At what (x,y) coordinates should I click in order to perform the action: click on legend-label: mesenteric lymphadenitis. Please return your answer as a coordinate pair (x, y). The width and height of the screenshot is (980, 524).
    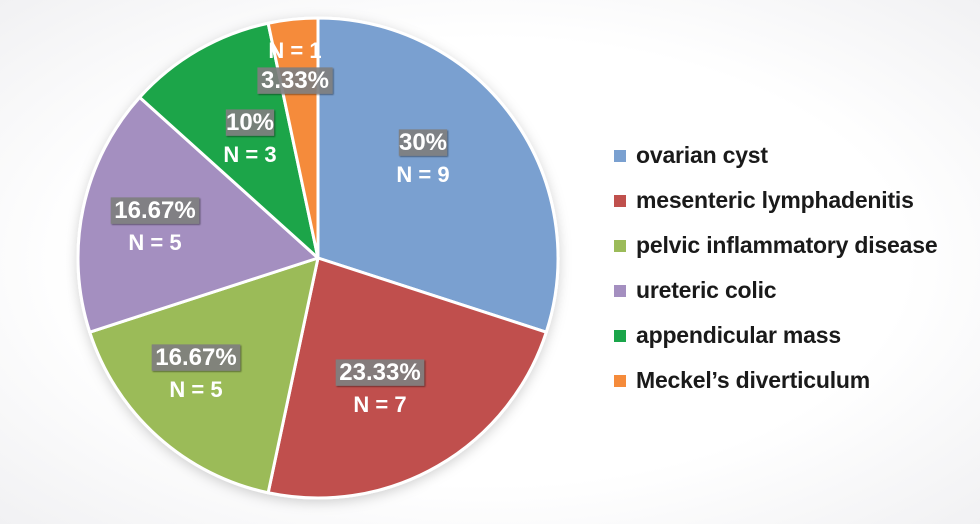
    Looking at the image, I should click on (775, 200).